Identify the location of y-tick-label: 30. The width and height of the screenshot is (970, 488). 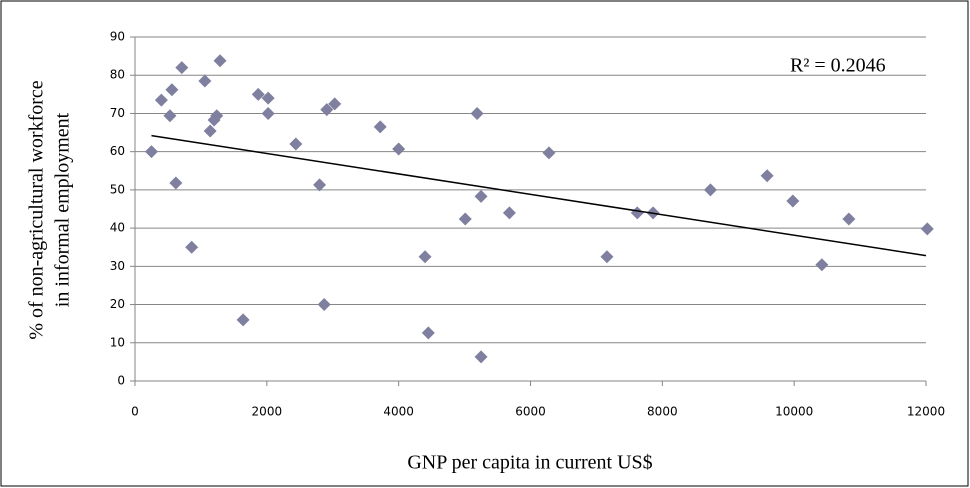
(117, 266).